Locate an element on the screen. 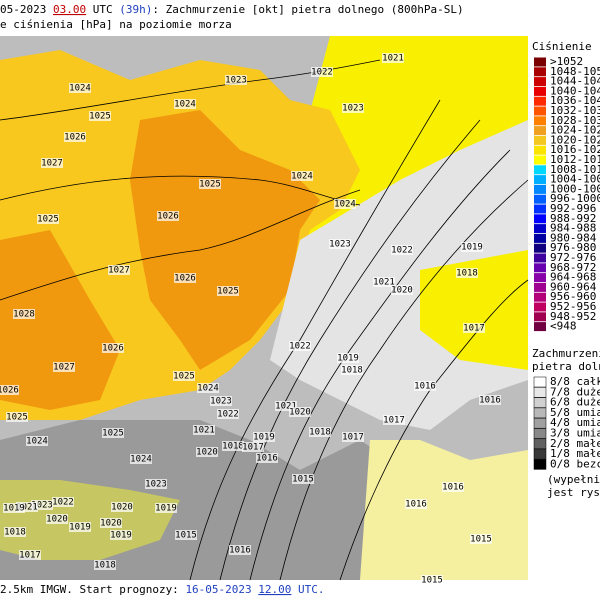 The width and height of the screenshot is (600, 604). legend-label: 1024-102 is located at coordinates (575, 130).